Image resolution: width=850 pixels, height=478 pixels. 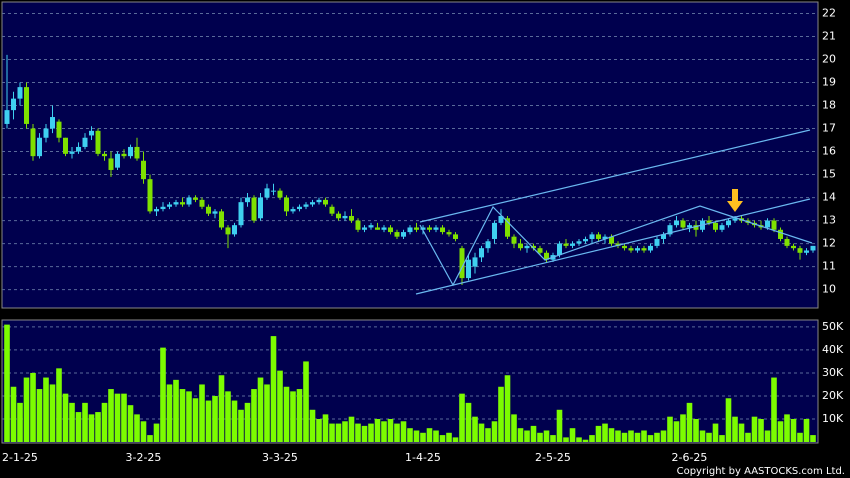 I want to click on y-tick-label: 14, so click(x=829, y=197).